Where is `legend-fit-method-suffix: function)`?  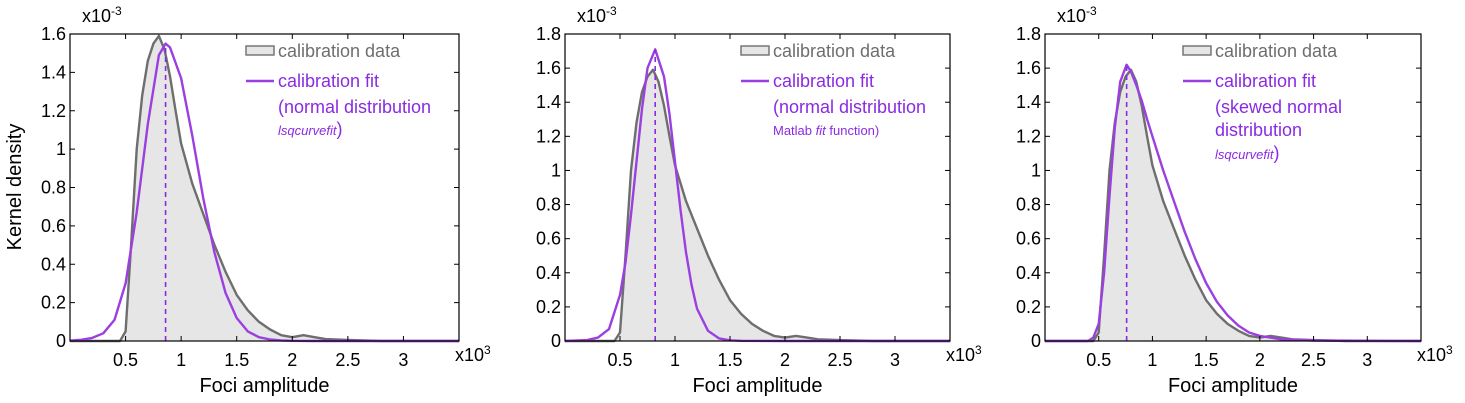
legend-fit-method-suffix: function) is located at coordinates (852, 130).